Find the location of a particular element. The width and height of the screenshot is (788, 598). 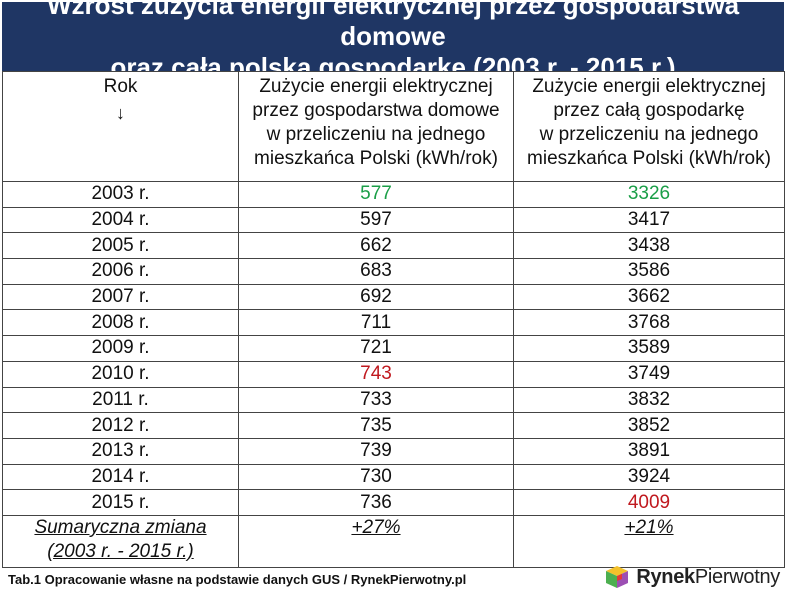

cell-households: 683 is located at coordinates (376, 271).